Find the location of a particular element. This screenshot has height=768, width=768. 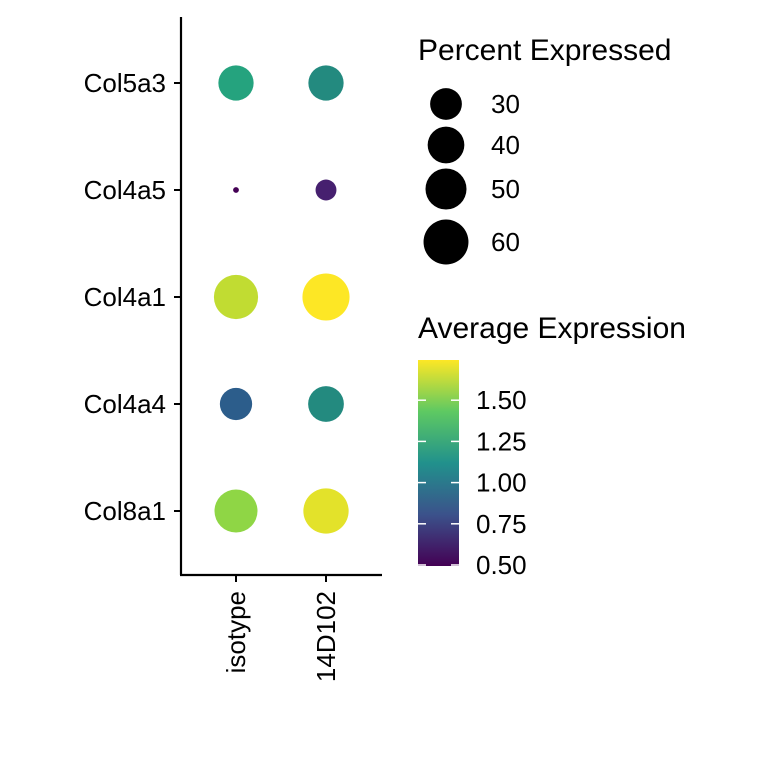

dot-col8a1-isotype is located at coordinates (236, 511).